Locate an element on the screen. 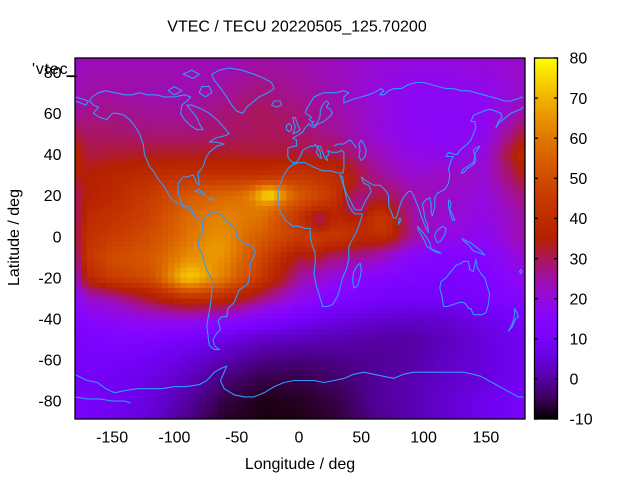 The height and width of the screenshot is (480, 640). svg-text: 30 is located at coordinates (579, 259).